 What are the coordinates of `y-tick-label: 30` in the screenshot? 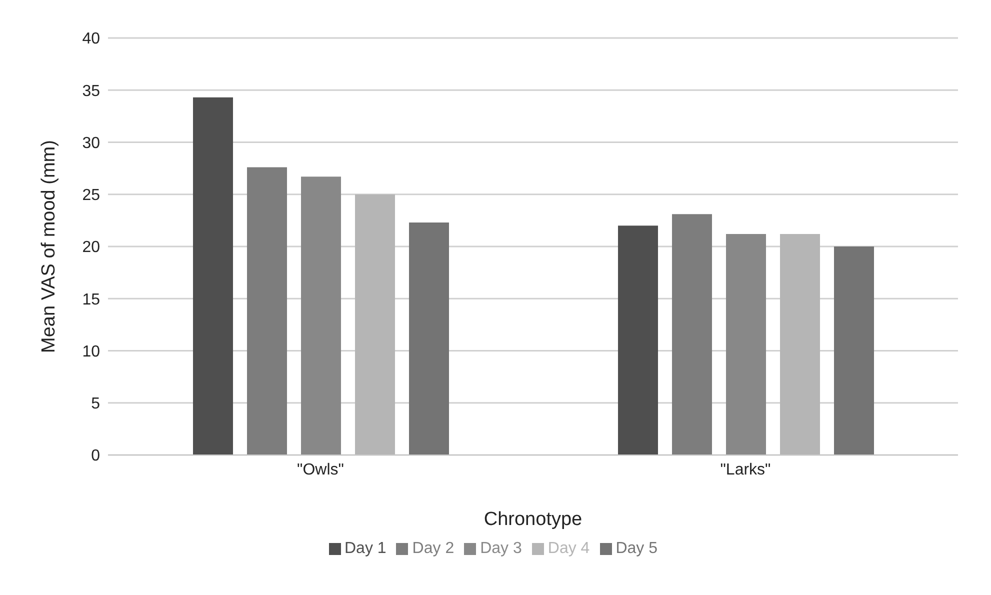 It's located at (91, 143).